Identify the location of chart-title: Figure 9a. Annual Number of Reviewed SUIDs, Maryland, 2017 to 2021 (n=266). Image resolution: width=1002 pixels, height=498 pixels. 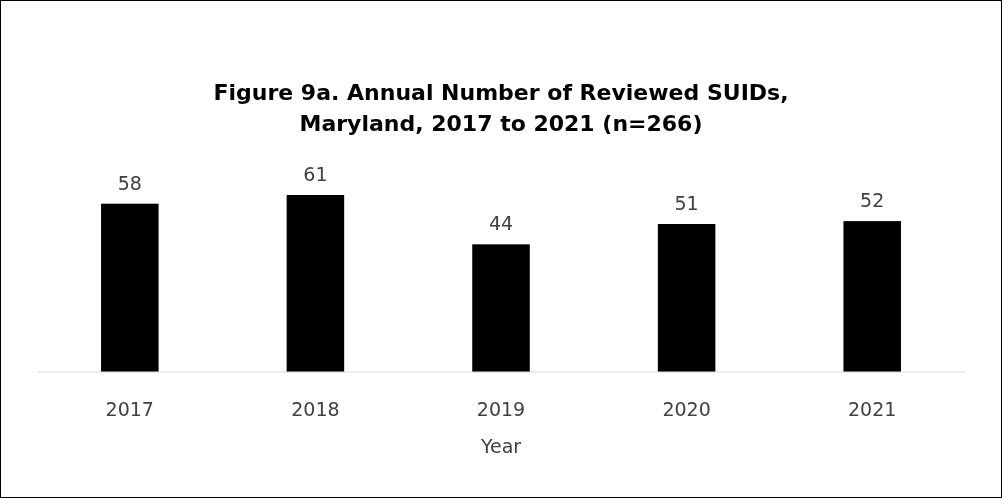
(501, 108).